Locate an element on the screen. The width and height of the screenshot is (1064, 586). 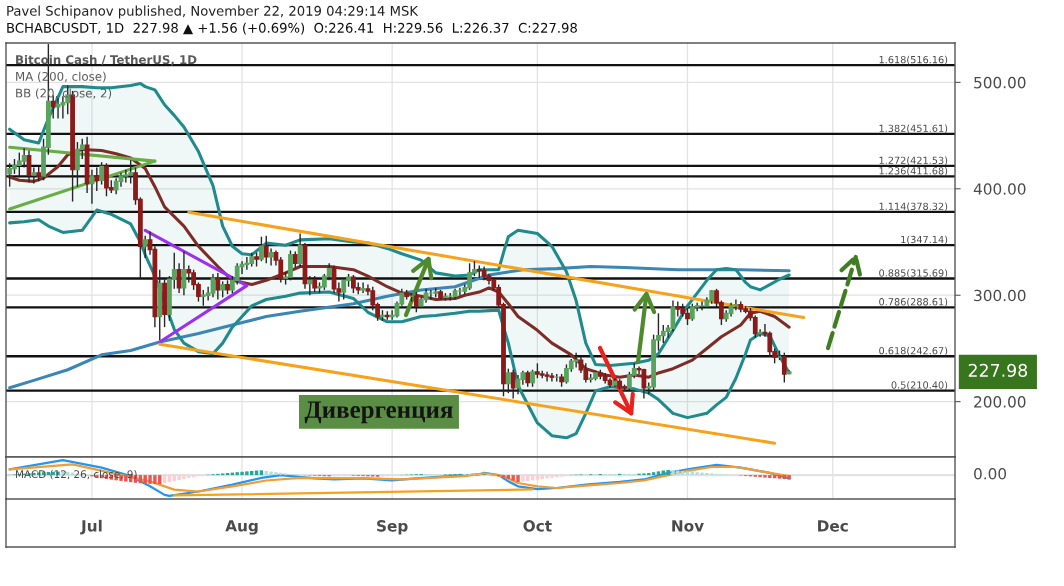
ref-line-label: 1(347.14) is located at coordinates (924, 240).